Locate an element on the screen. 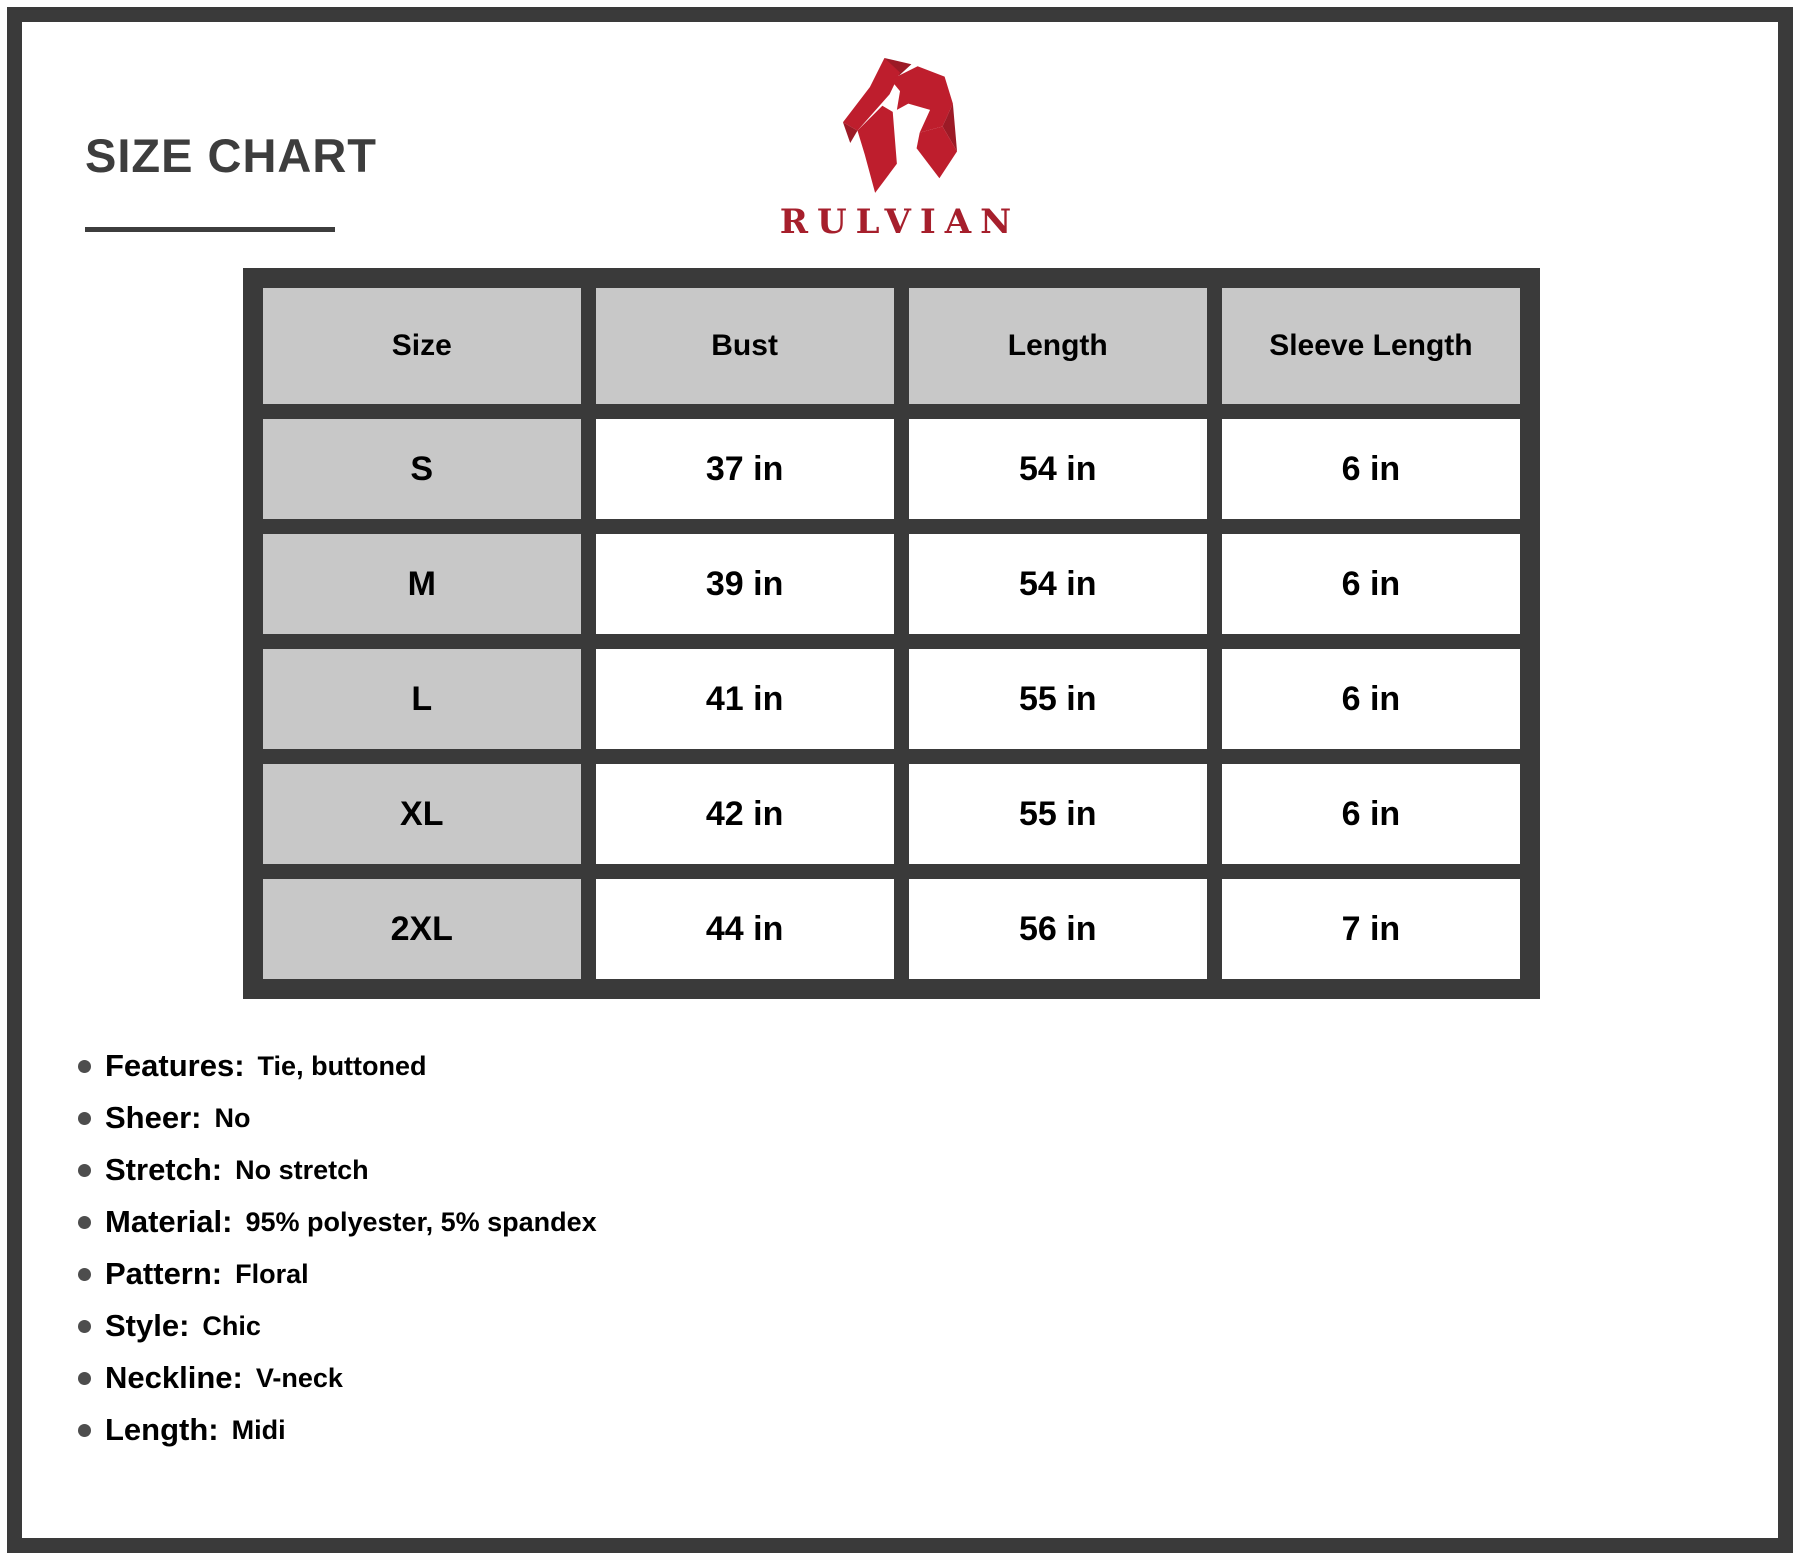 Image resolution: width=1800 pixels, height=1560 pixels. detail-label: Material: is located at coordinates (169, 1221).